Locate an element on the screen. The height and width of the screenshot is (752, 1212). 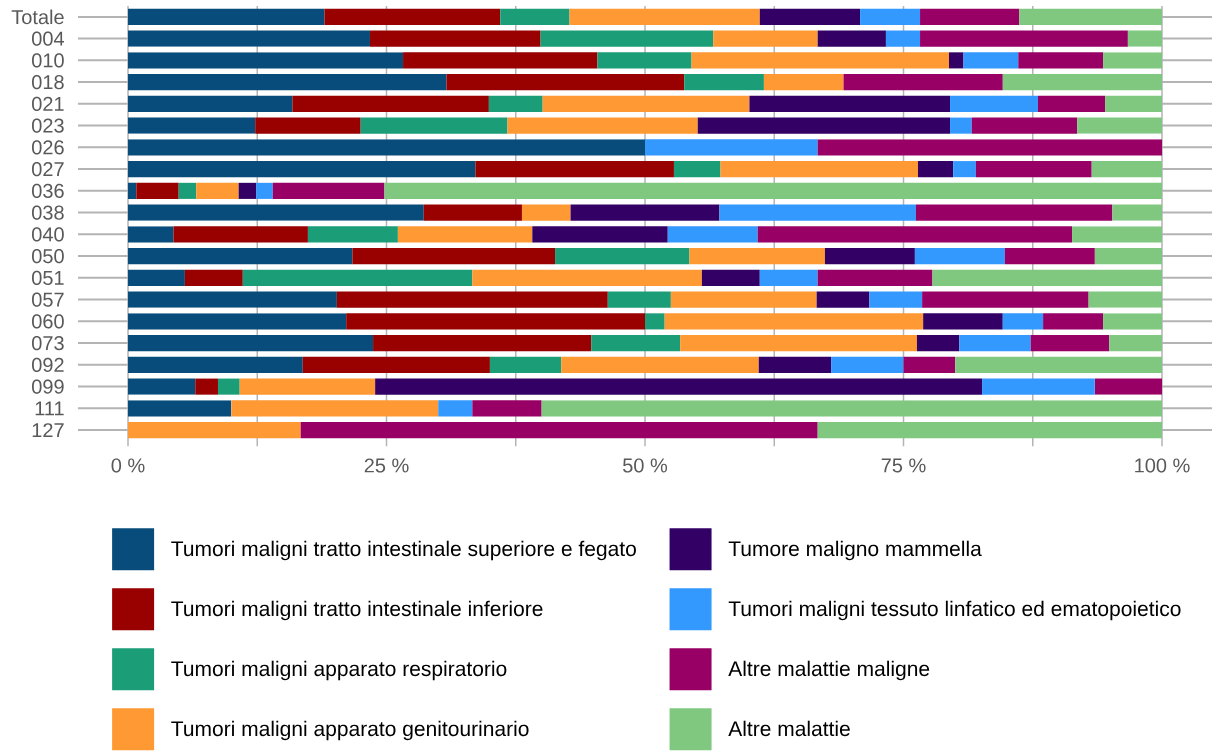
legend-label: Tumori maligni tratto intestinale inferiore is located at coordinates (357, 610).